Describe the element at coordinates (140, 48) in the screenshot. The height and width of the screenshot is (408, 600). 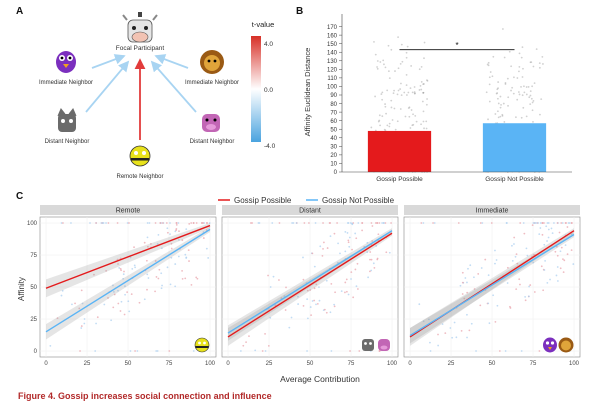
I see `node-label-focal: Focal Participant` at that location.